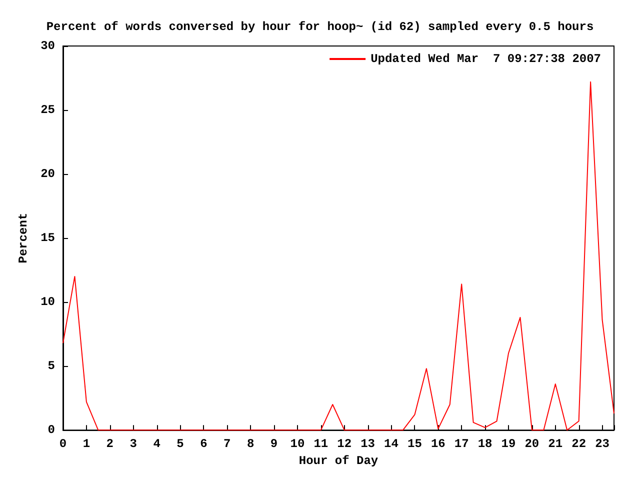 The height and width of the screenshot is (480, 640). Describe the element at coordinates (485, 59) in the screenshot. I see `legend-label: Updated Wed Mar 7 09:27:38 2007` at that location.